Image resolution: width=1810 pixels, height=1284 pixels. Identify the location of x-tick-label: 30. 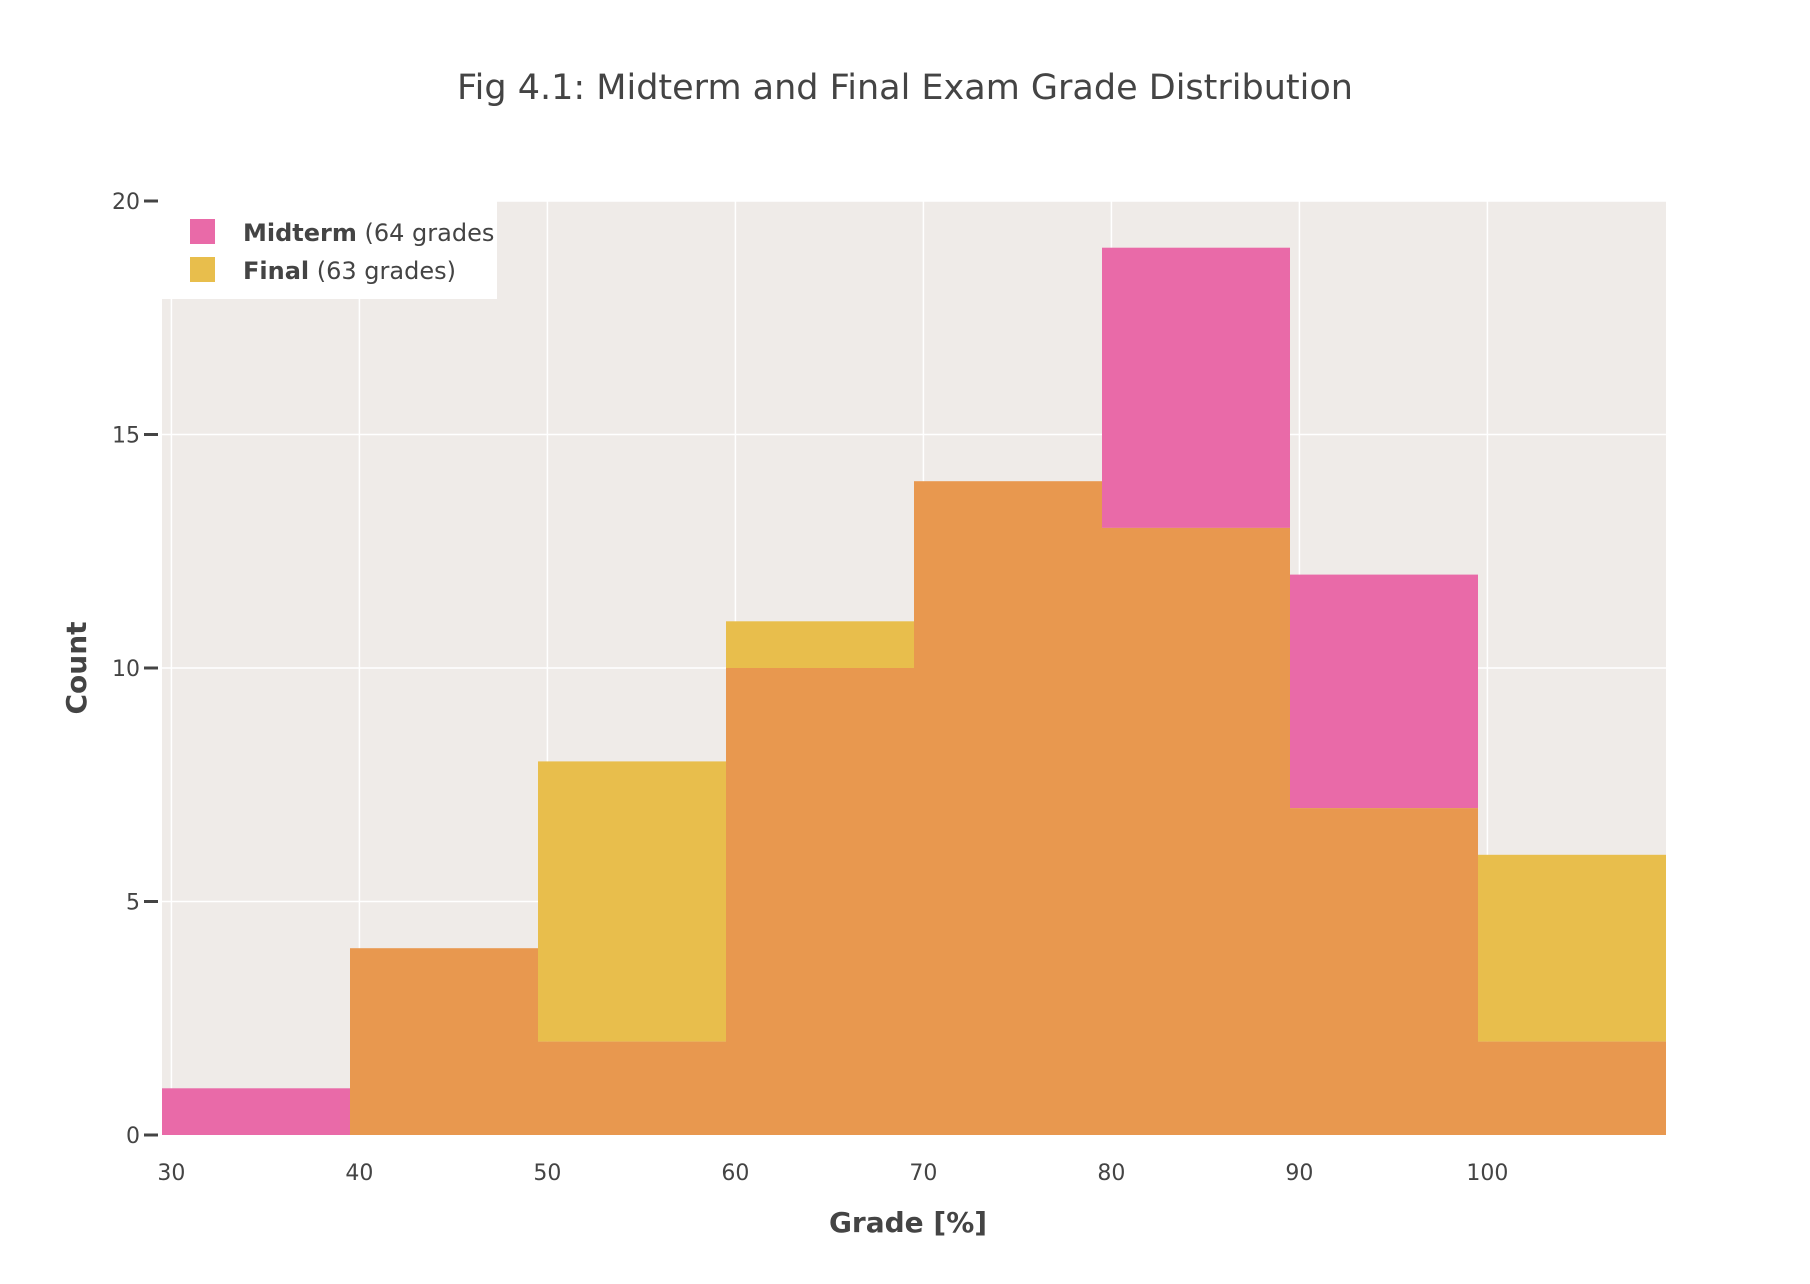
(171, 1173).